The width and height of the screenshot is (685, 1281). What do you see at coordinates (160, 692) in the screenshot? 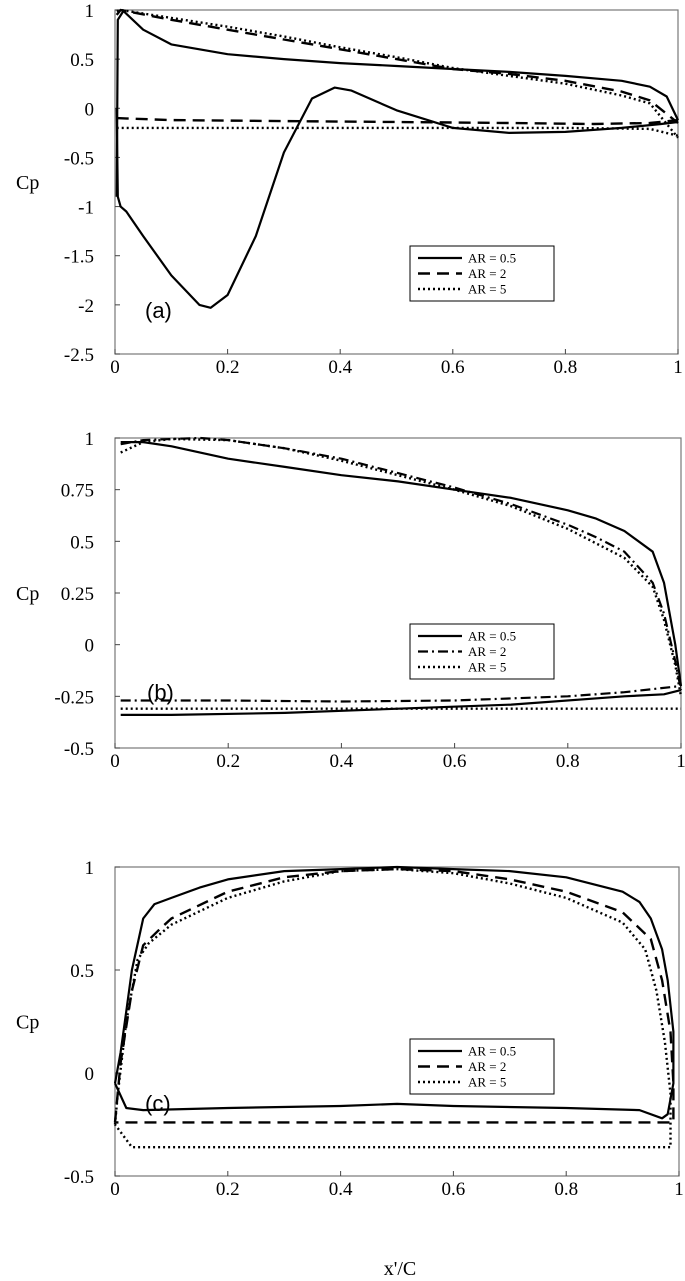
I see `panel-label: (b)` at bounding box center [160, 692].